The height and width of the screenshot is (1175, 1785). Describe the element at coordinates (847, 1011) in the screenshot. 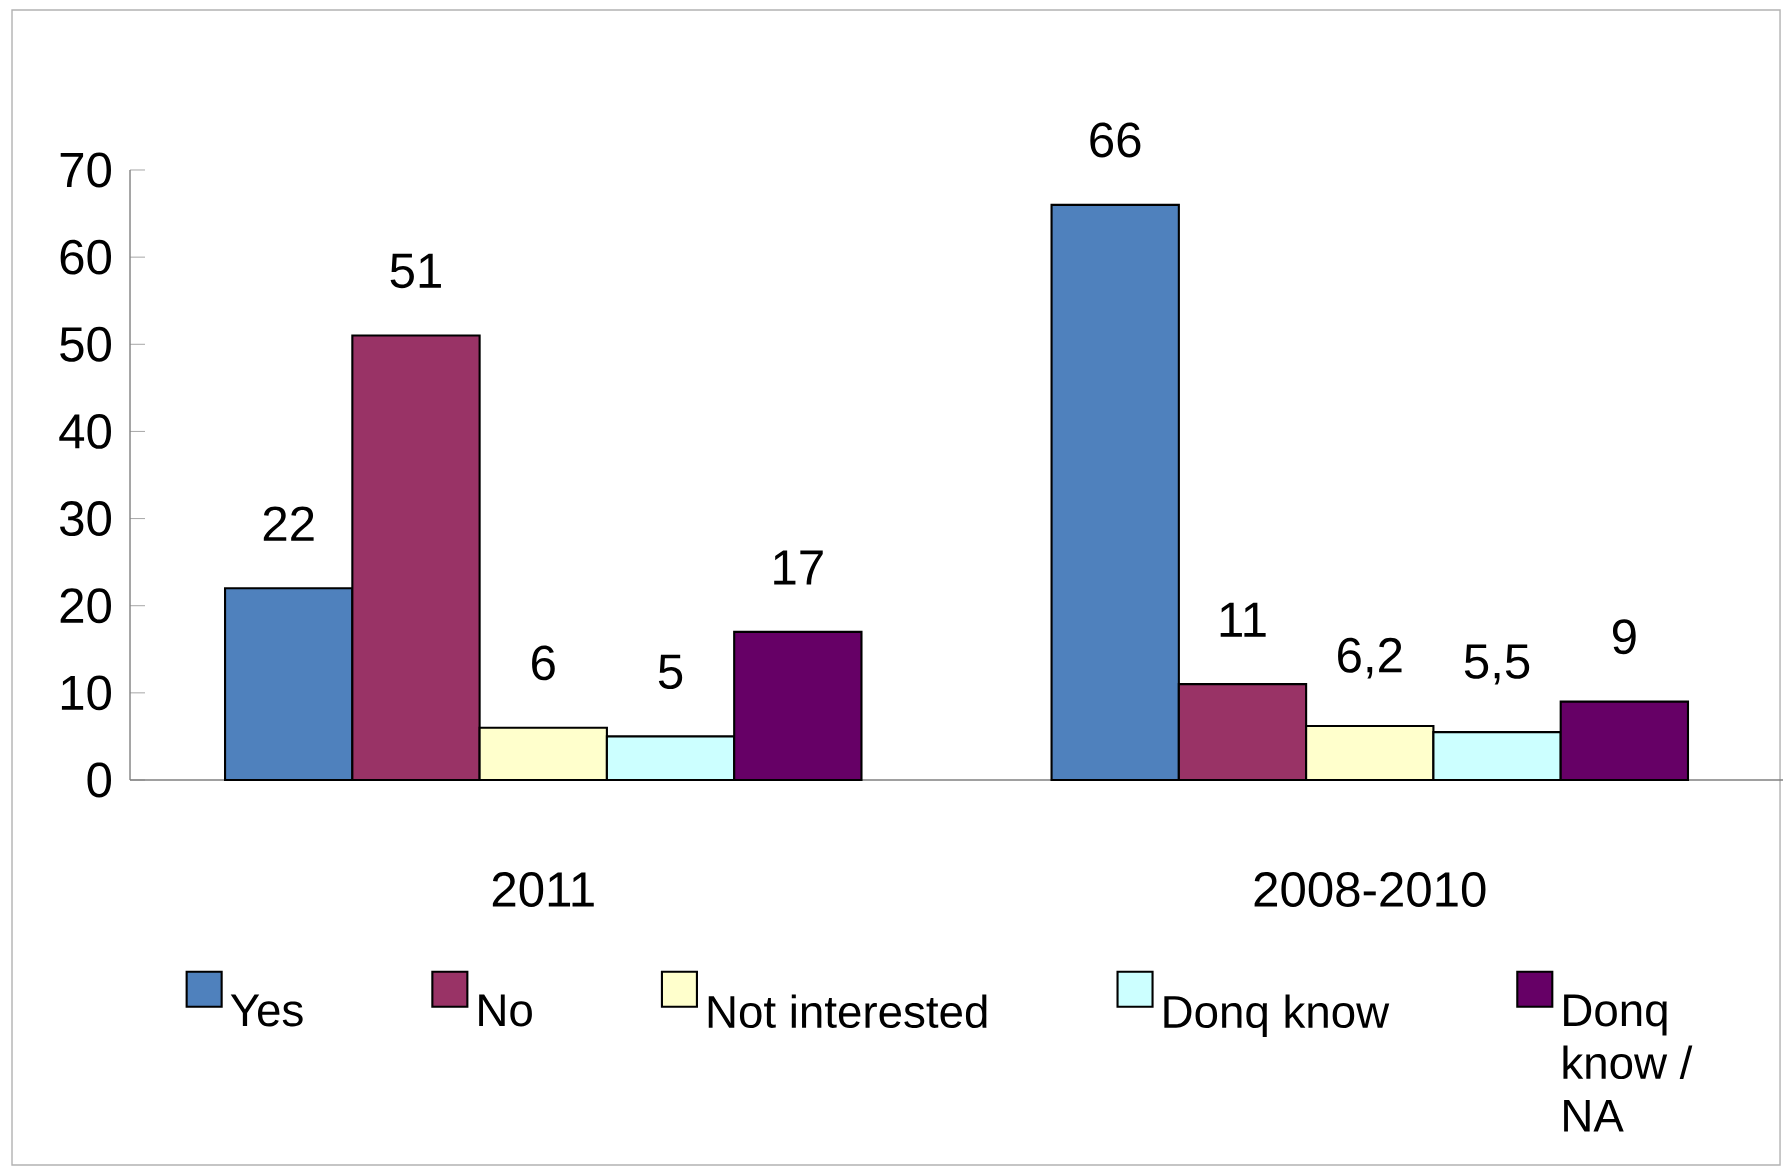

I see `legend-label: Not interested` at that location.